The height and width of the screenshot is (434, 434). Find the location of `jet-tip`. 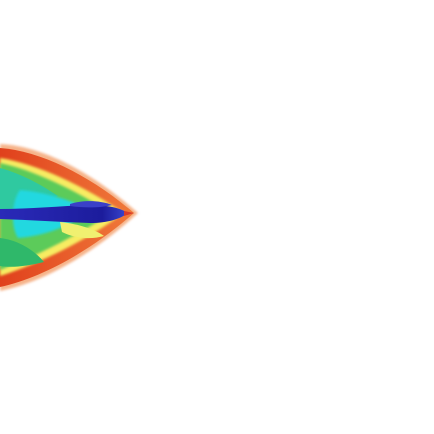

jet-tip is located at coordinates (129, 213).